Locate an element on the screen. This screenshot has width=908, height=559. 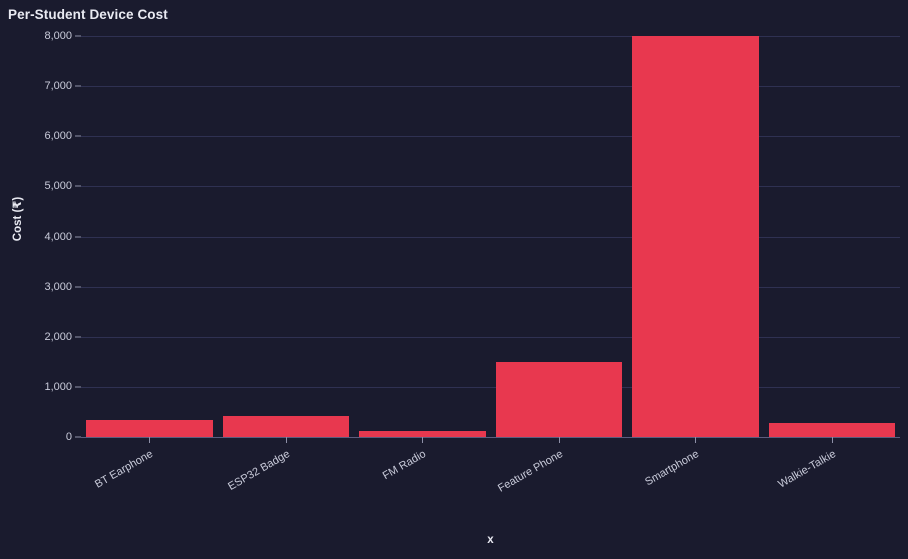
y-tick-label: 2,000 is located at coordinates (58, 336).